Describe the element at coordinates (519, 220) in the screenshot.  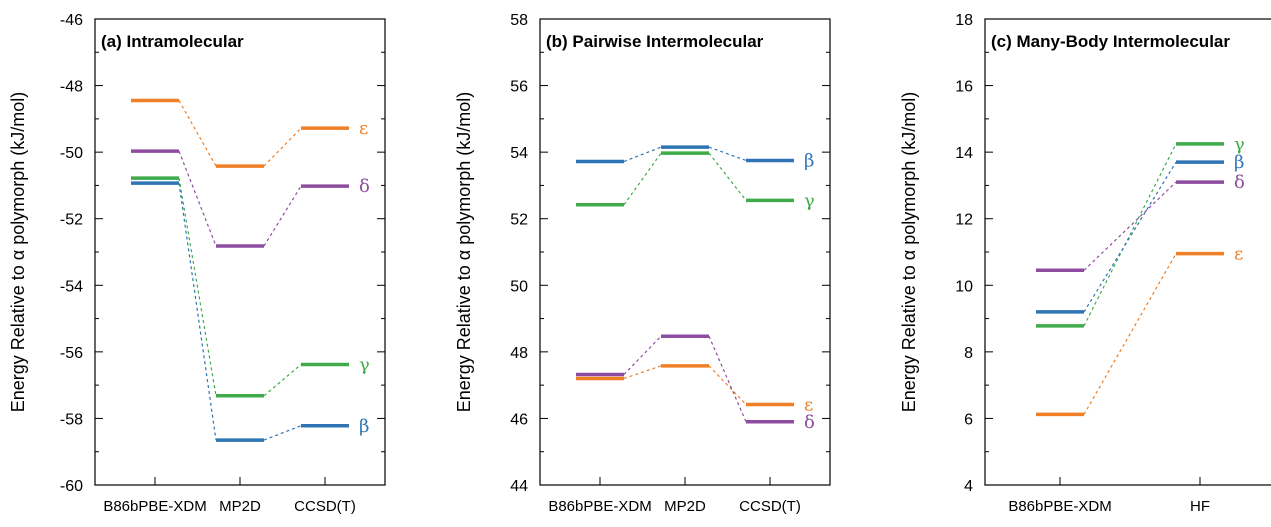
I see `y-tick-label: 52` at that location.